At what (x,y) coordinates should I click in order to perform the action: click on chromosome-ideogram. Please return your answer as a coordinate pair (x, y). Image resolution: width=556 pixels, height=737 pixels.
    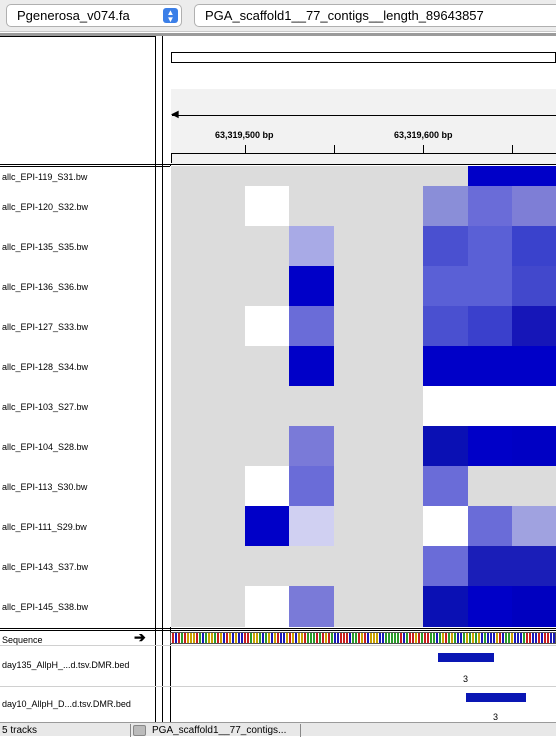
    Looking at the image, I should click on (363, 57).